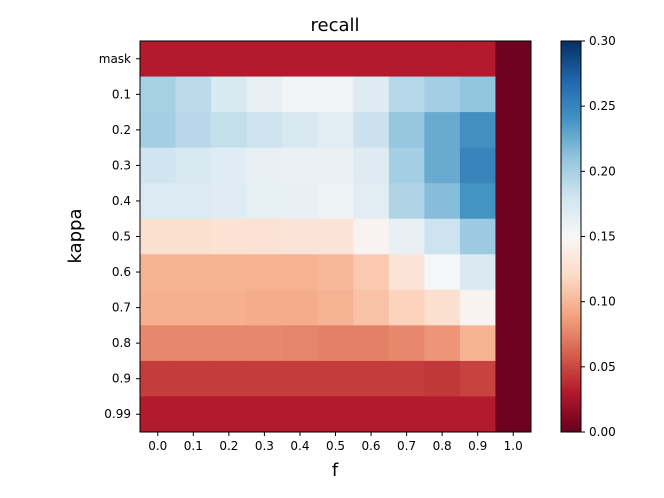 The height and width of the screenshot is (498, 664). I want to click on y-axis-label: kappa, so click(75, 235).